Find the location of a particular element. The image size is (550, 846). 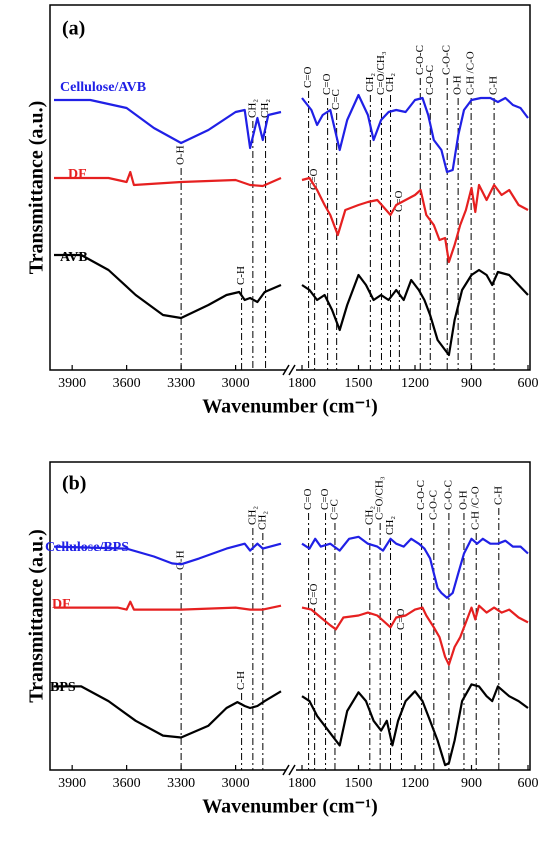

series-label: Cellulose/BPS is located at coordinates (87, 547).